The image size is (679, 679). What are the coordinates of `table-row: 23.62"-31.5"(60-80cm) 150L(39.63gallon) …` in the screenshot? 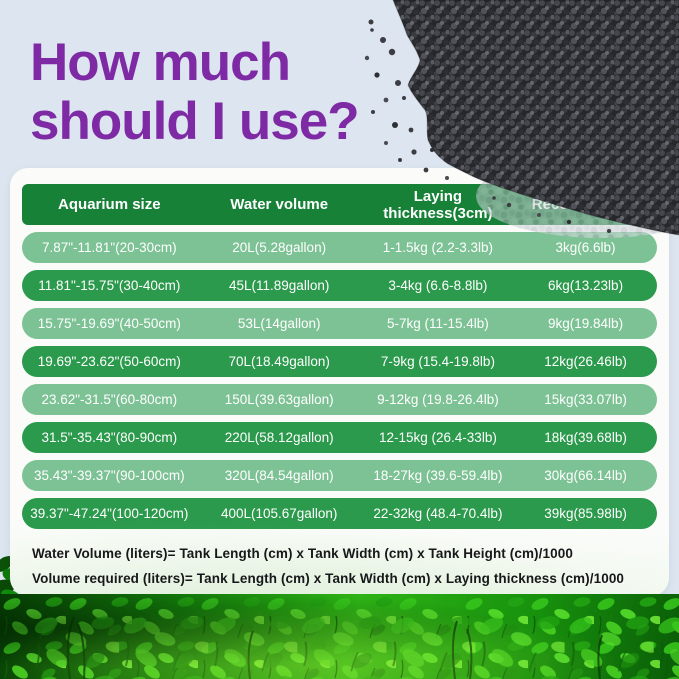 It's located at (339, 399).